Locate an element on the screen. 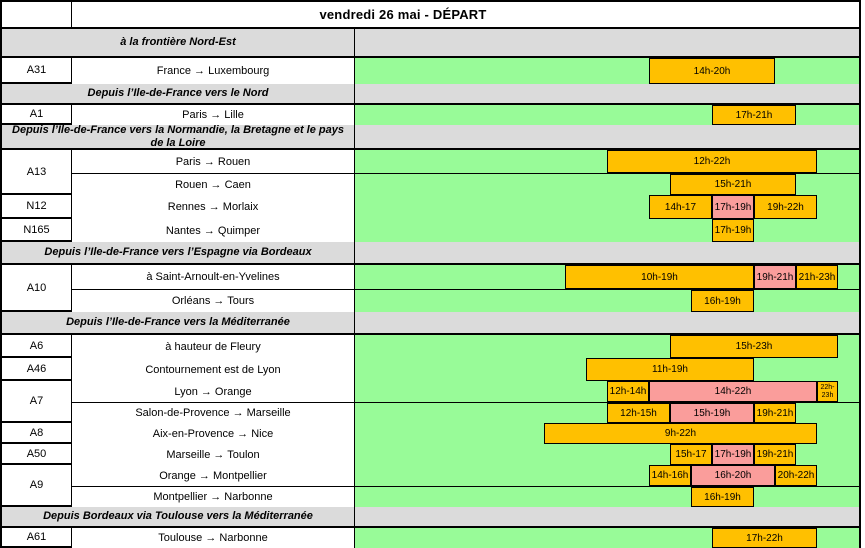 Image resolution: width=865 pixels, height=548 pixels. road-number: A61 is located at coordinates (37, 537).